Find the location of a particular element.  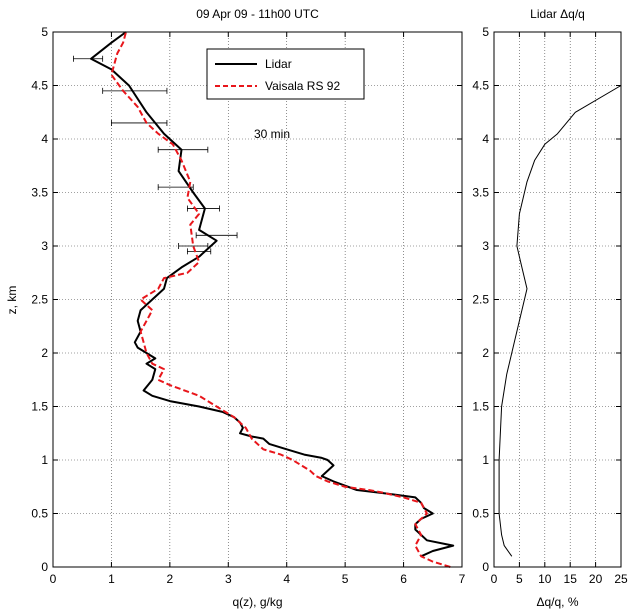

x-tick-label: 1 is located at coordinates (111, 579).